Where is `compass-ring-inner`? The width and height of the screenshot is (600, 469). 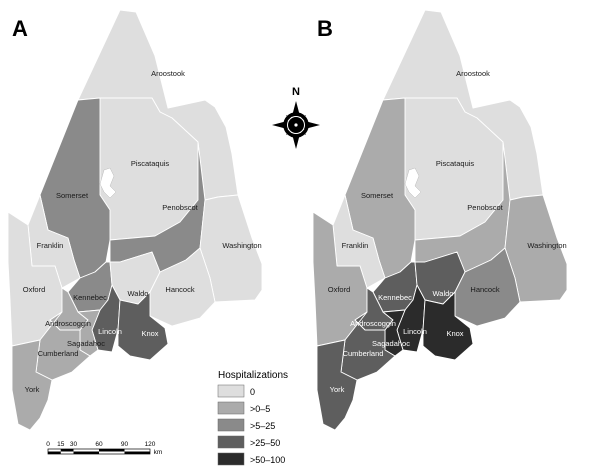 compass-ring-inner is located at coordinates (296, 125).